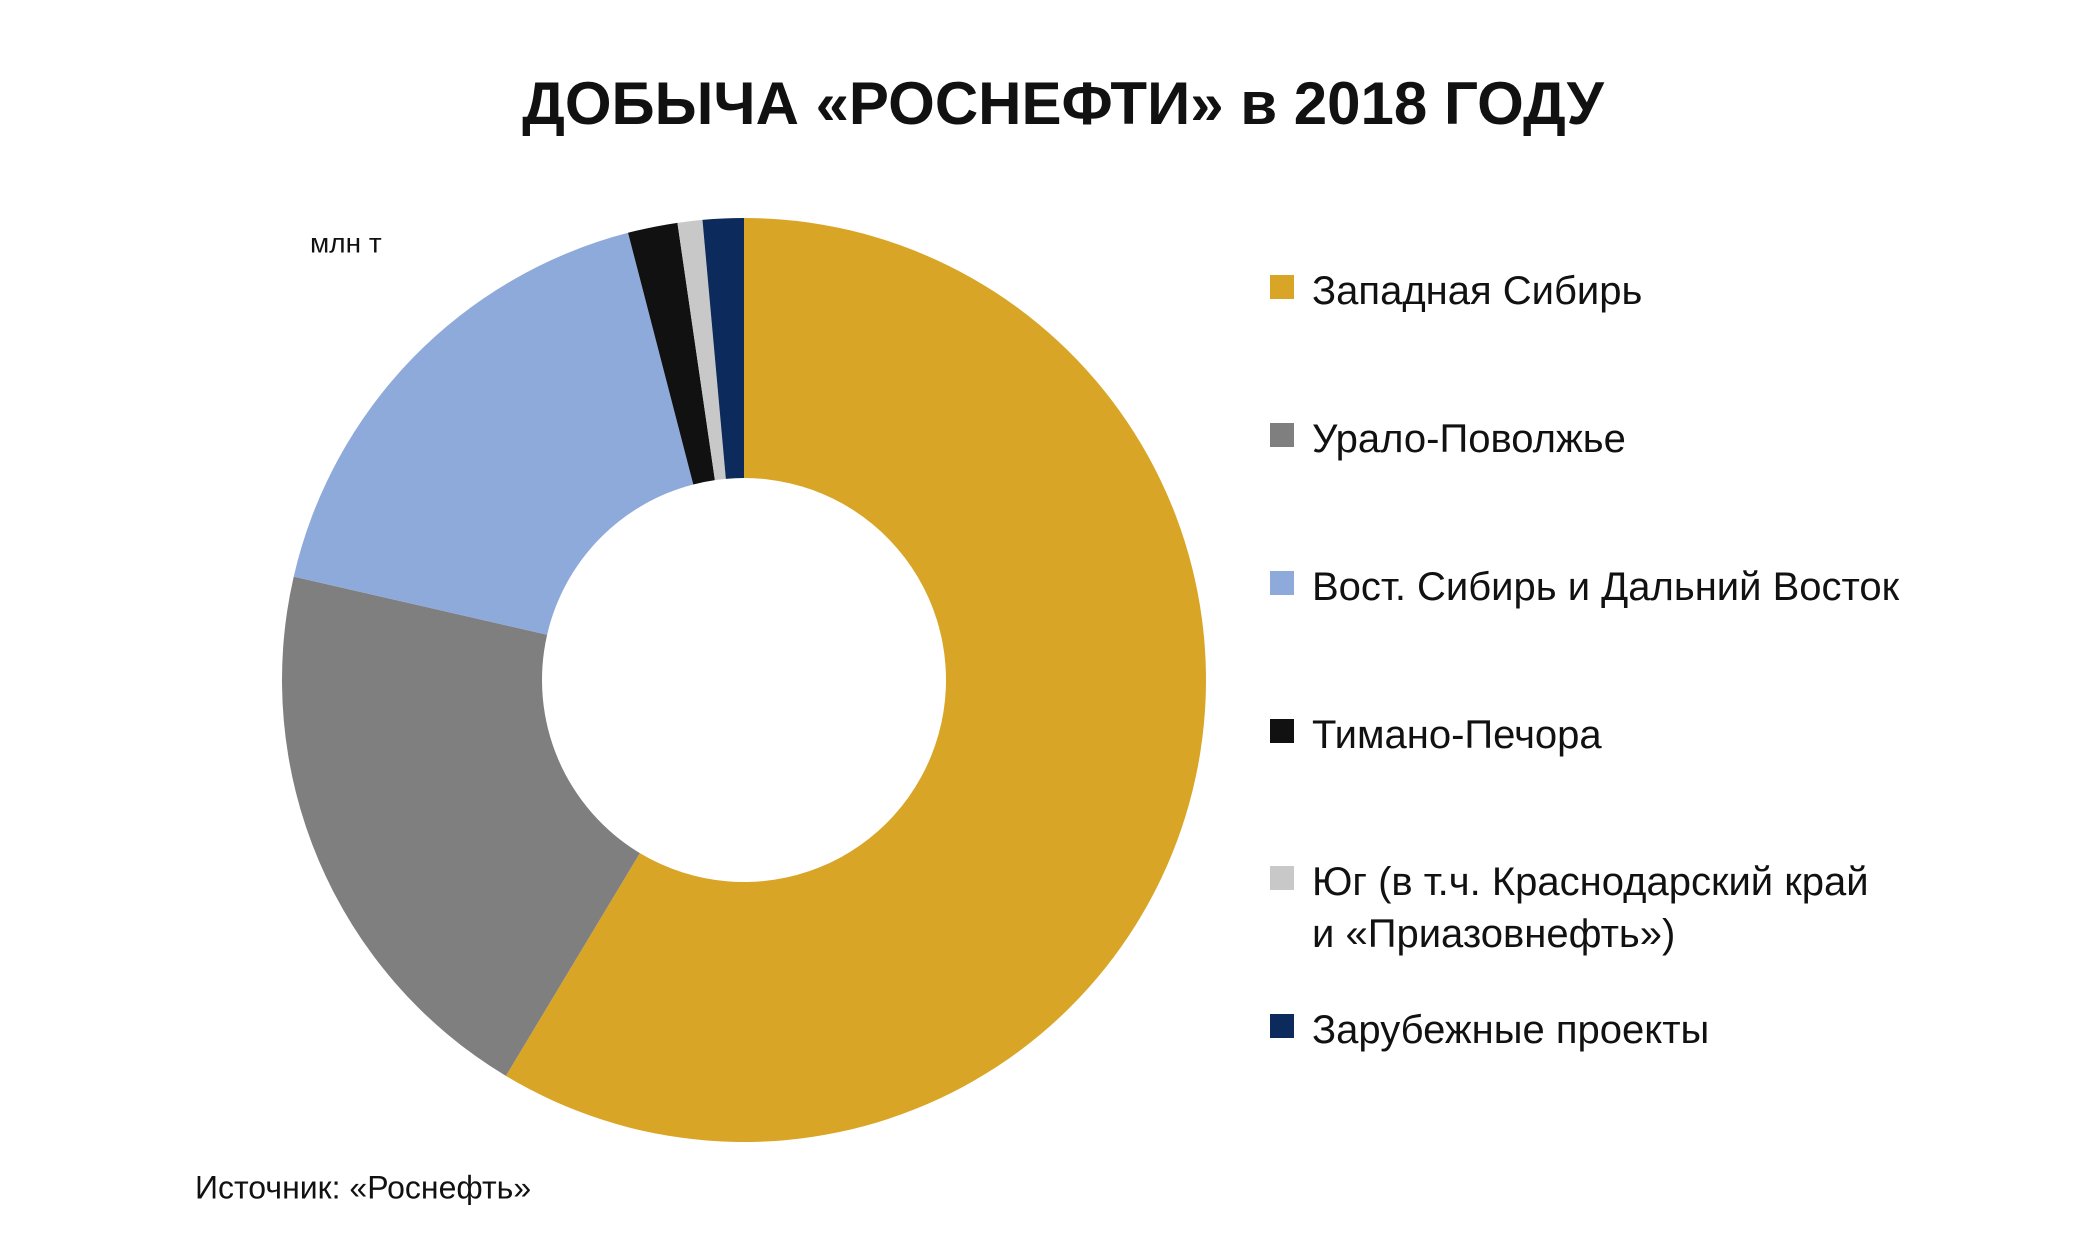  I want to click on unit-label: млн т, so click(346, 242).